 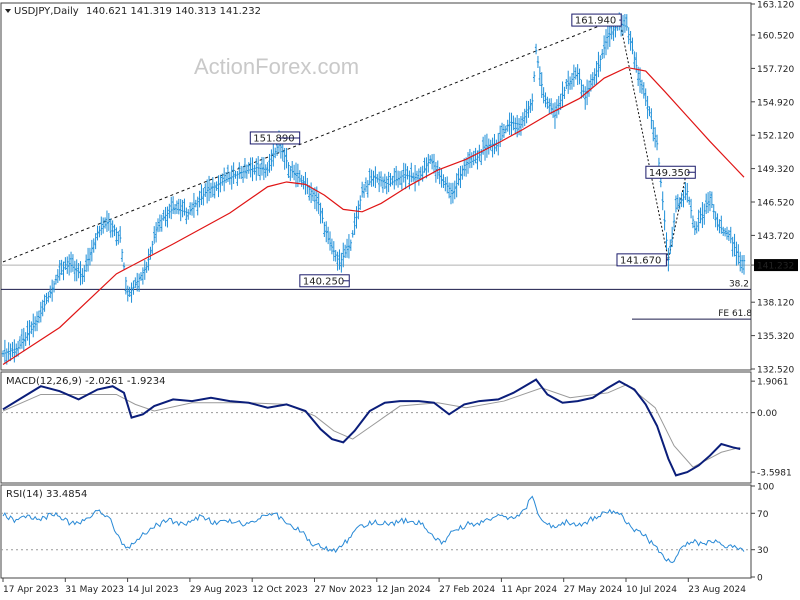 I want to click on price-axis-label: 135.320, so click(x=775, y=337).